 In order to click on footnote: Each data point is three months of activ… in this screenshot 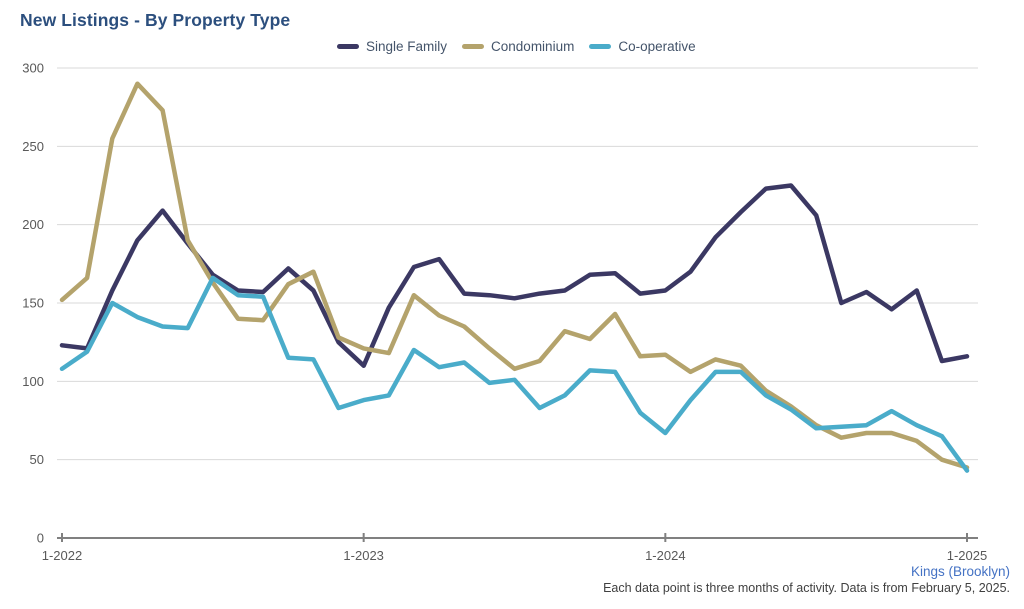, I will do `click(806, 588)`.